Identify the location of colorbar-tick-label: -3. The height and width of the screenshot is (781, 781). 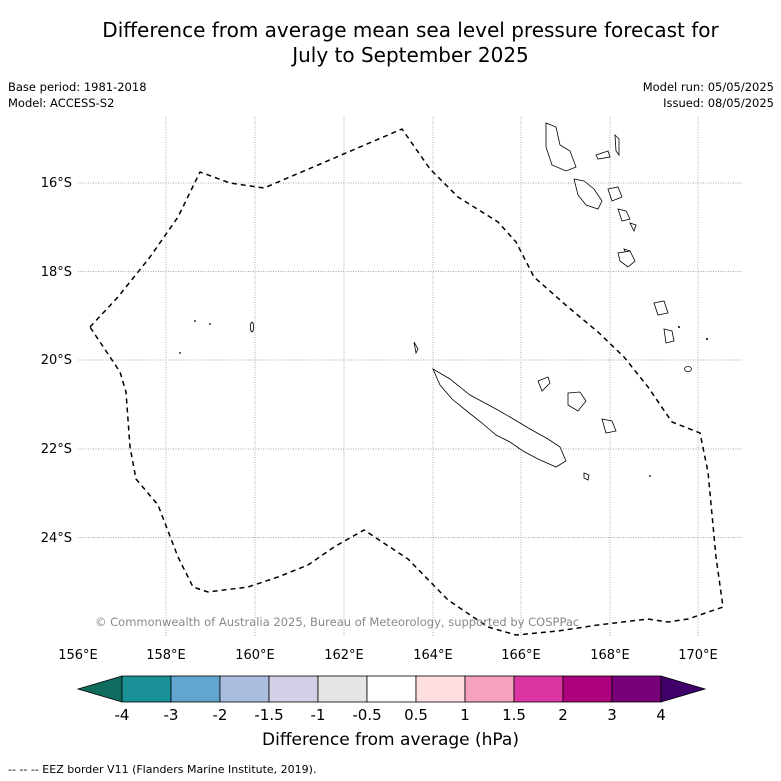
(171, 715).